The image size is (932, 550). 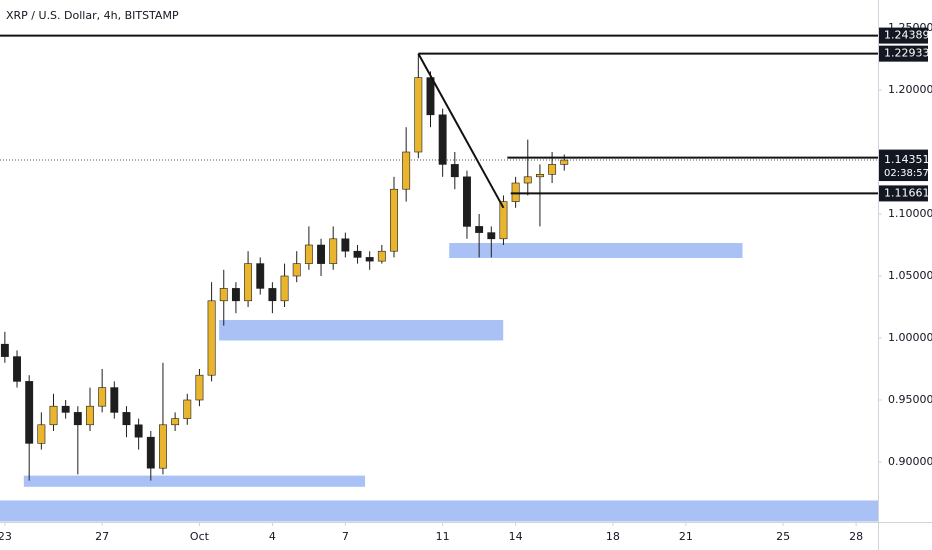 I want to click on x-tick-label: 21, so click(x=686, y=536).